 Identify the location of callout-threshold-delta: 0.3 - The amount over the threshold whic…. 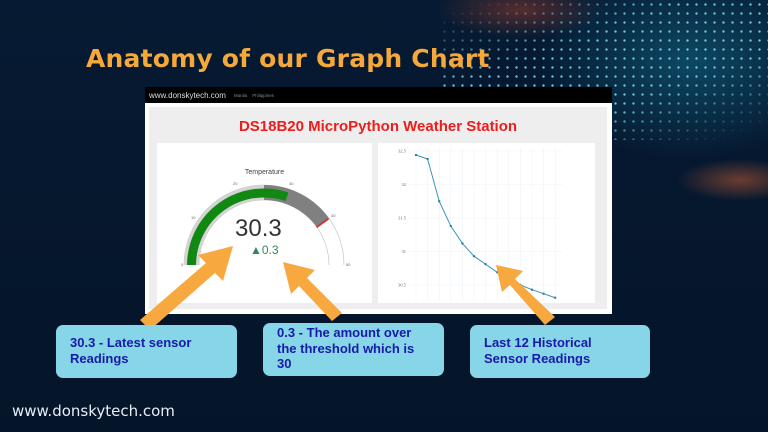
(353, 349).